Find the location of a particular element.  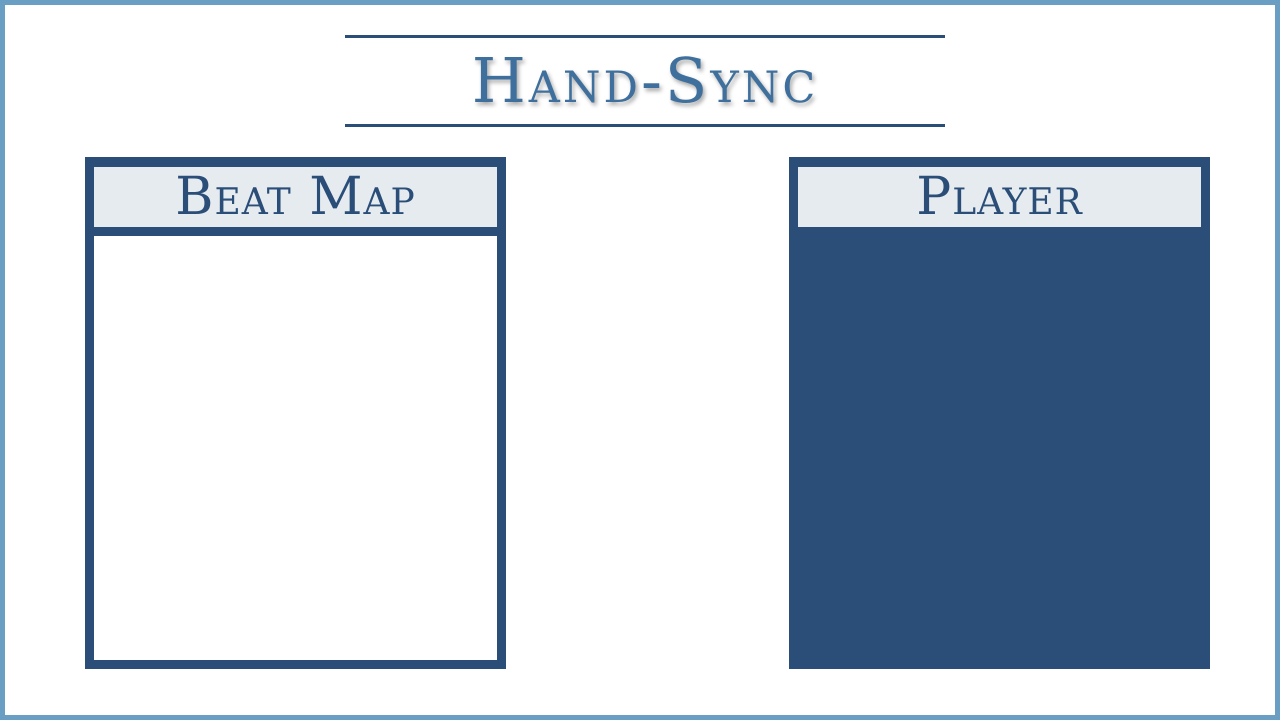

beat-map-header: Beat Map is located at coordinates (295, 197).